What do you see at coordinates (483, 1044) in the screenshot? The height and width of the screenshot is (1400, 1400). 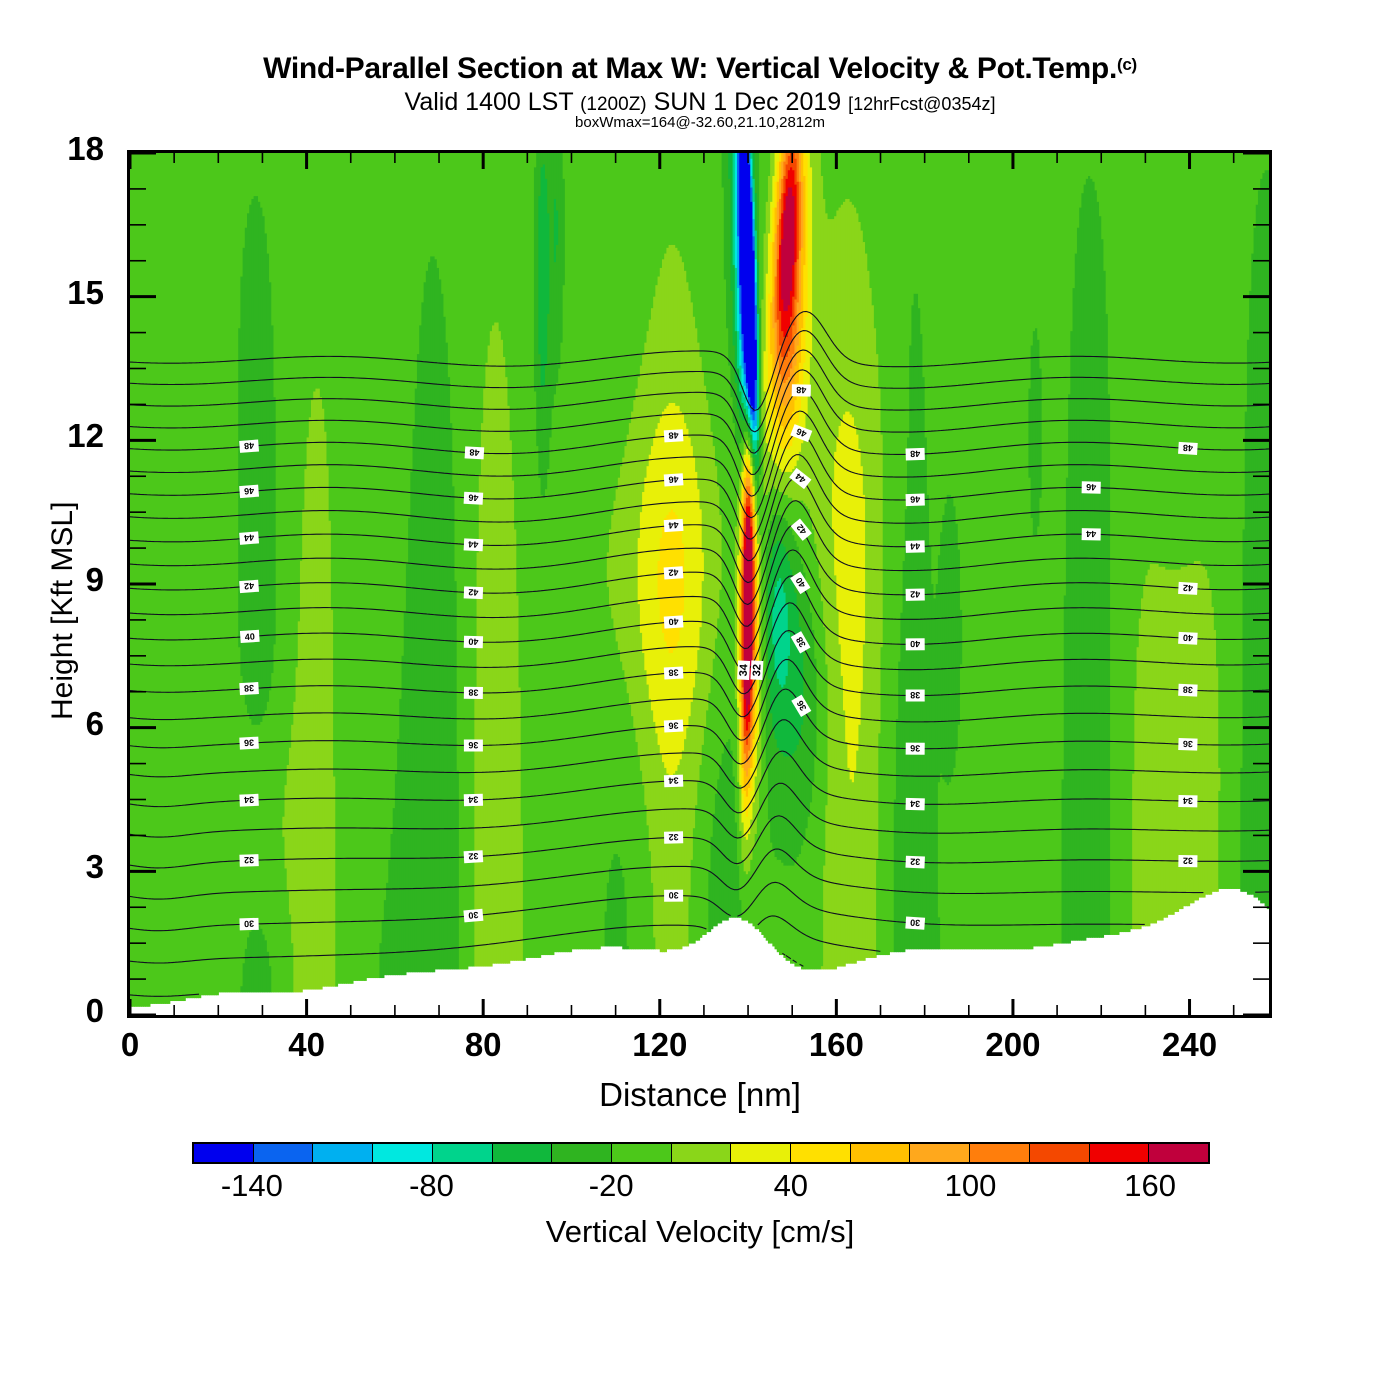 I see `x-tick-label: 80` at bounding box center [483, 1044].